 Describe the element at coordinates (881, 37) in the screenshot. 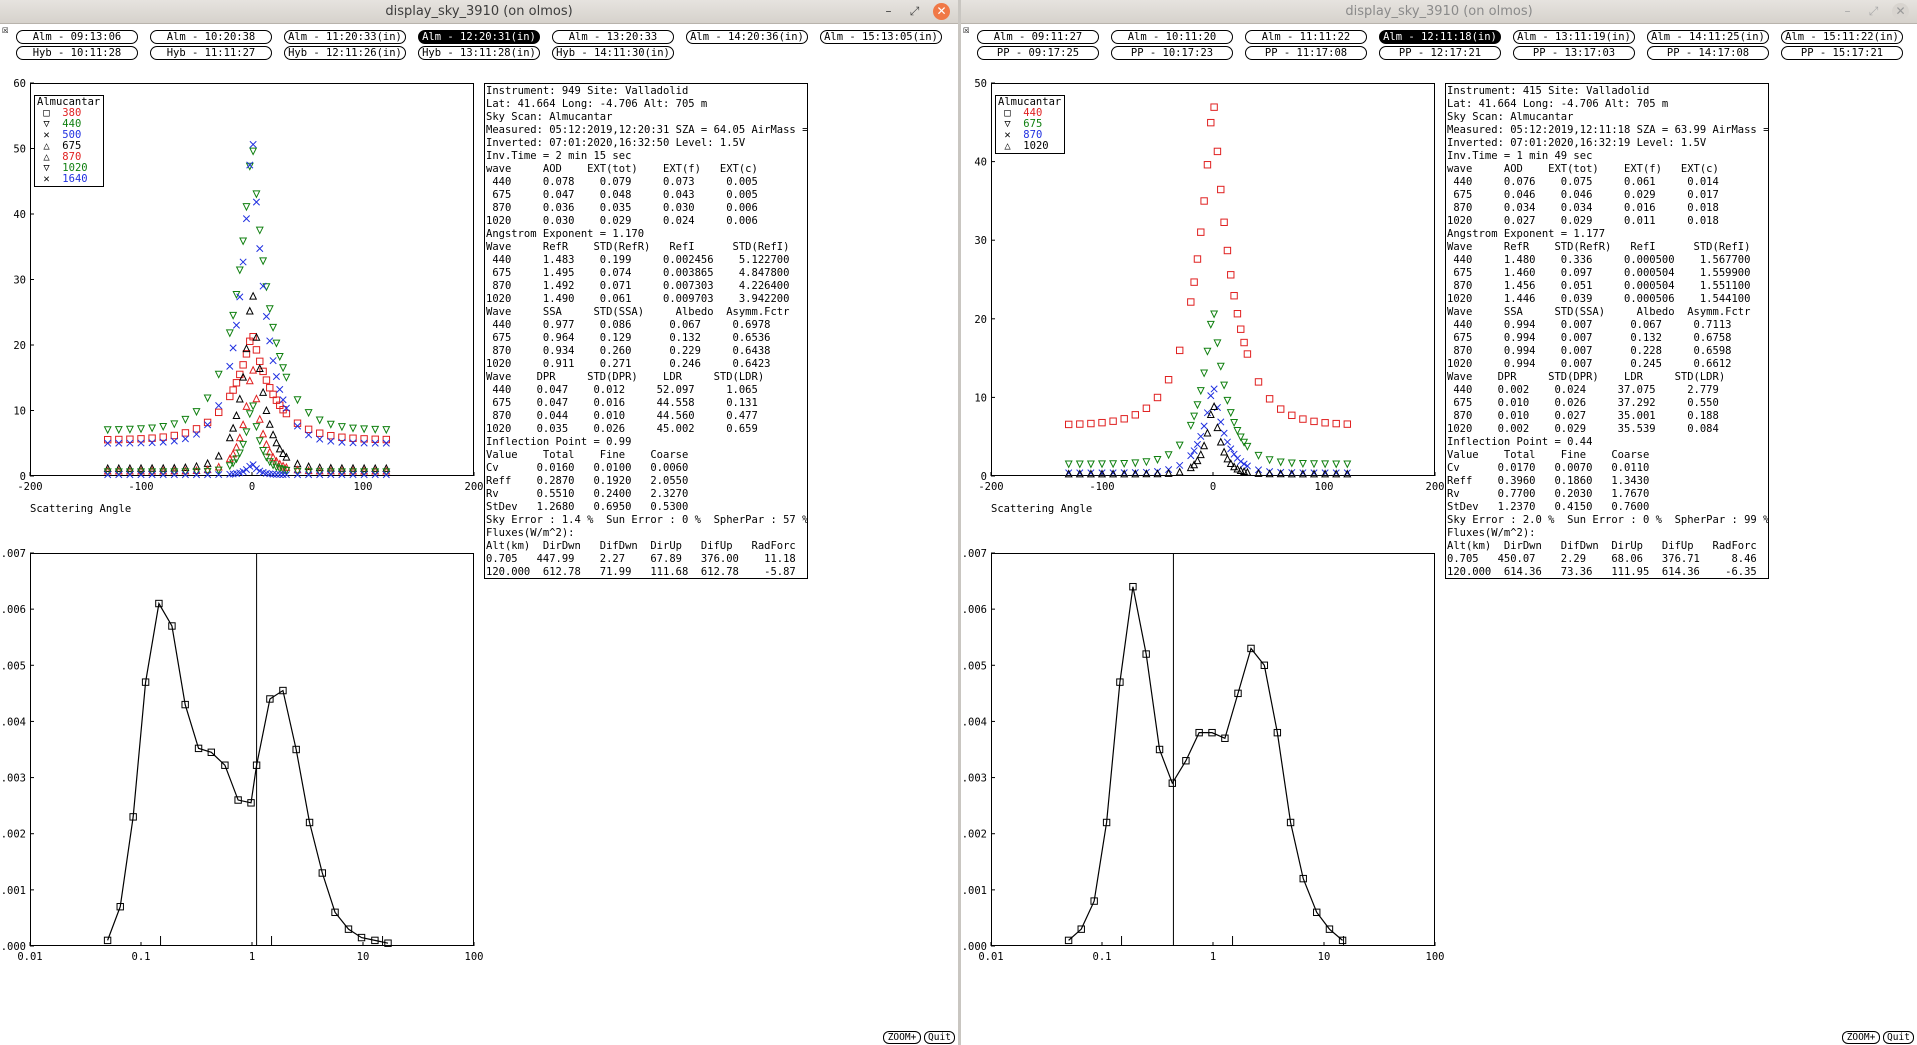

I see `scan-tab: Alm - 15:13:05(in)` at that location.